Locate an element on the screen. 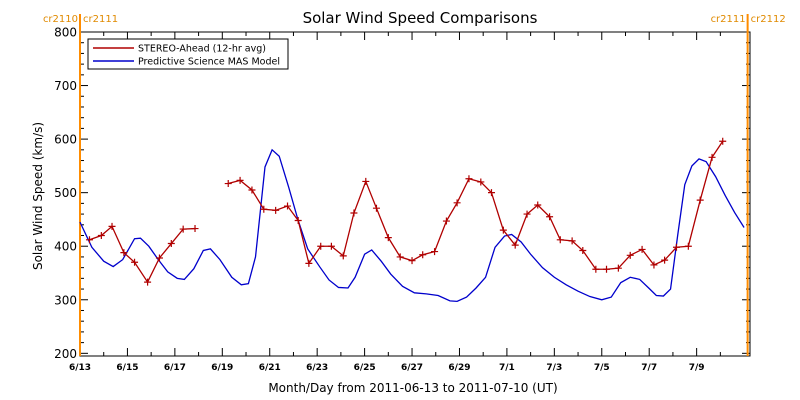  chart-title: Solar Wind Speed Comparisons is located at coordinates (420, 18).